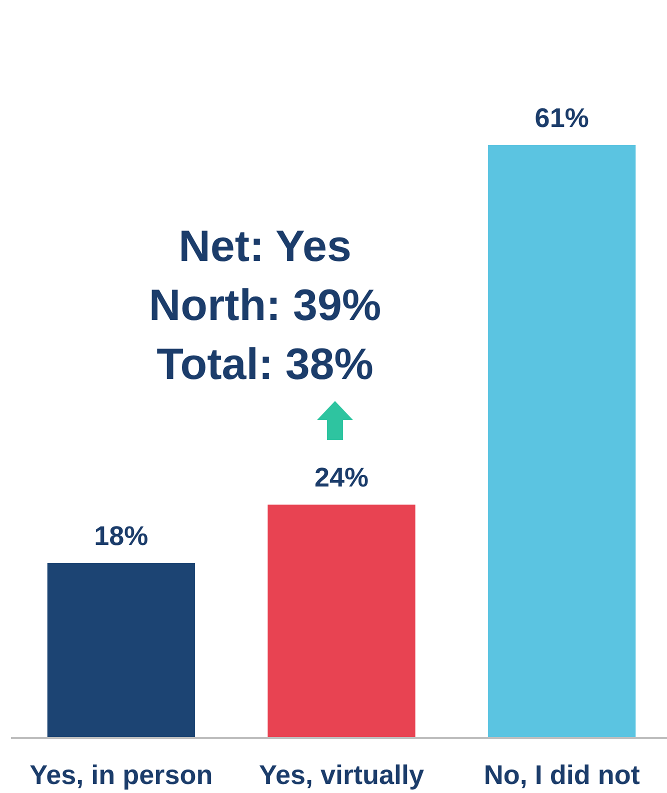  I want to click on annotation: Net: Yes, so click(265, 246).